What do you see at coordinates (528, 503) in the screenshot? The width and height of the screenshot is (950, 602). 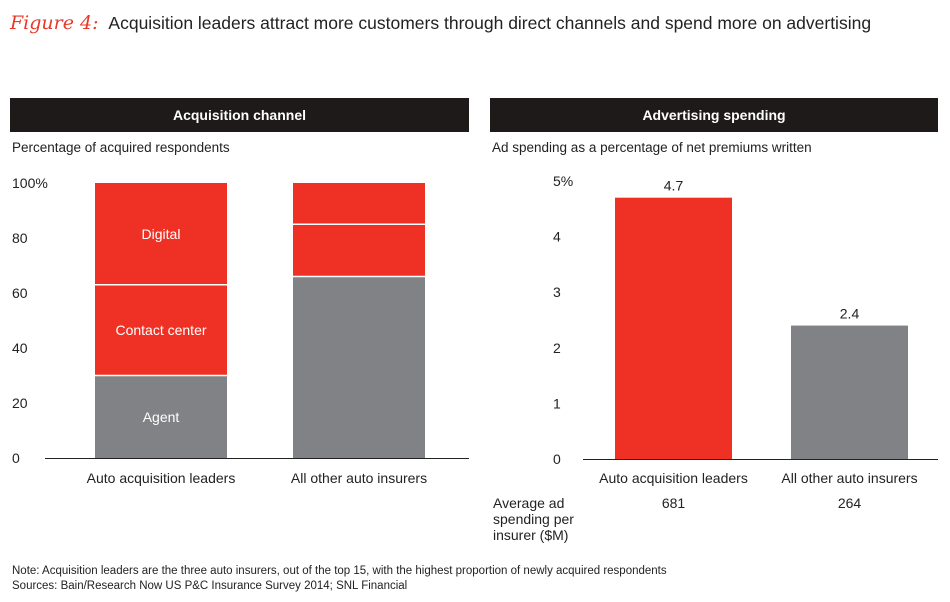 I see `avg-ad-spending-row-label: Average ad` at bounding box center [528, 503].